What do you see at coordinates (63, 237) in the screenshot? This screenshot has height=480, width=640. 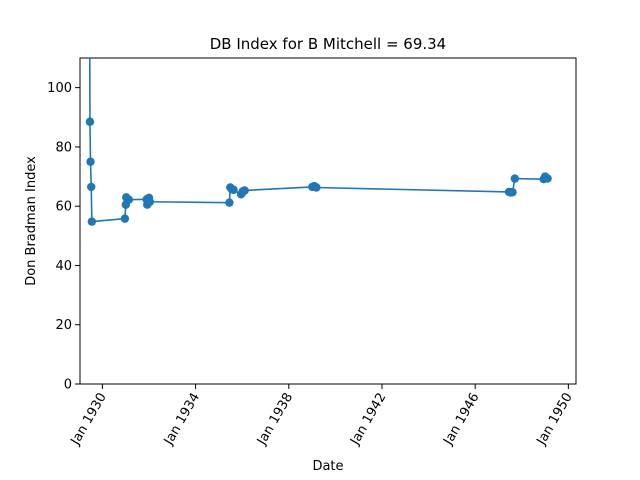 I see `y-axis: 0 20 40 60 80 100` at bounding box center [63, 237].